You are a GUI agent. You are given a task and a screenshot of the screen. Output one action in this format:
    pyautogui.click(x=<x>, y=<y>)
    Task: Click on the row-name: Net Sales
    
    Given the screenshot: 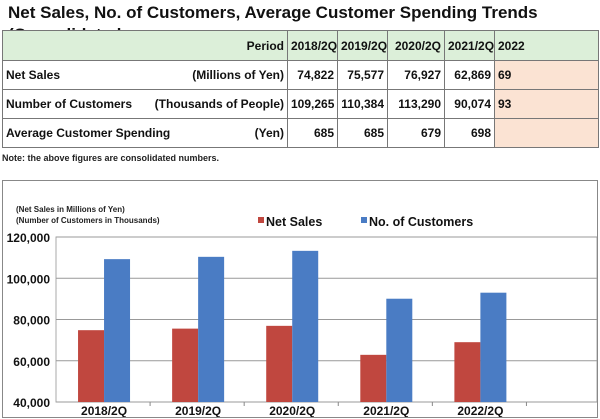 What is the action you would take?
    pyautogui.click(x=33, y=75)
    